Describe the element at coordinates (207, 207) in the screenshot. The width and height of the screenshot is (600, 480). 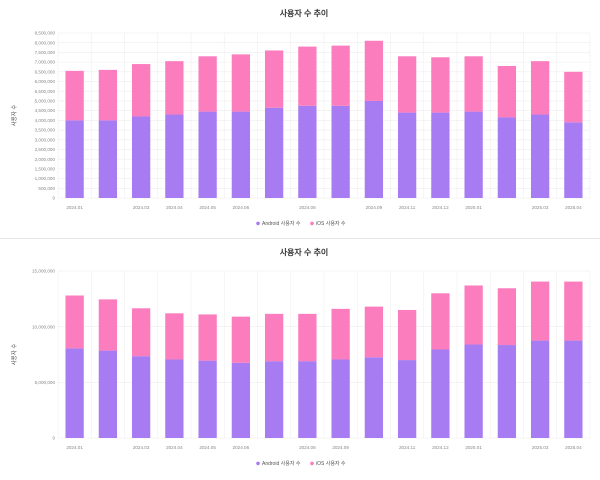
I see `x-tick-label: 2024.05` at that location.